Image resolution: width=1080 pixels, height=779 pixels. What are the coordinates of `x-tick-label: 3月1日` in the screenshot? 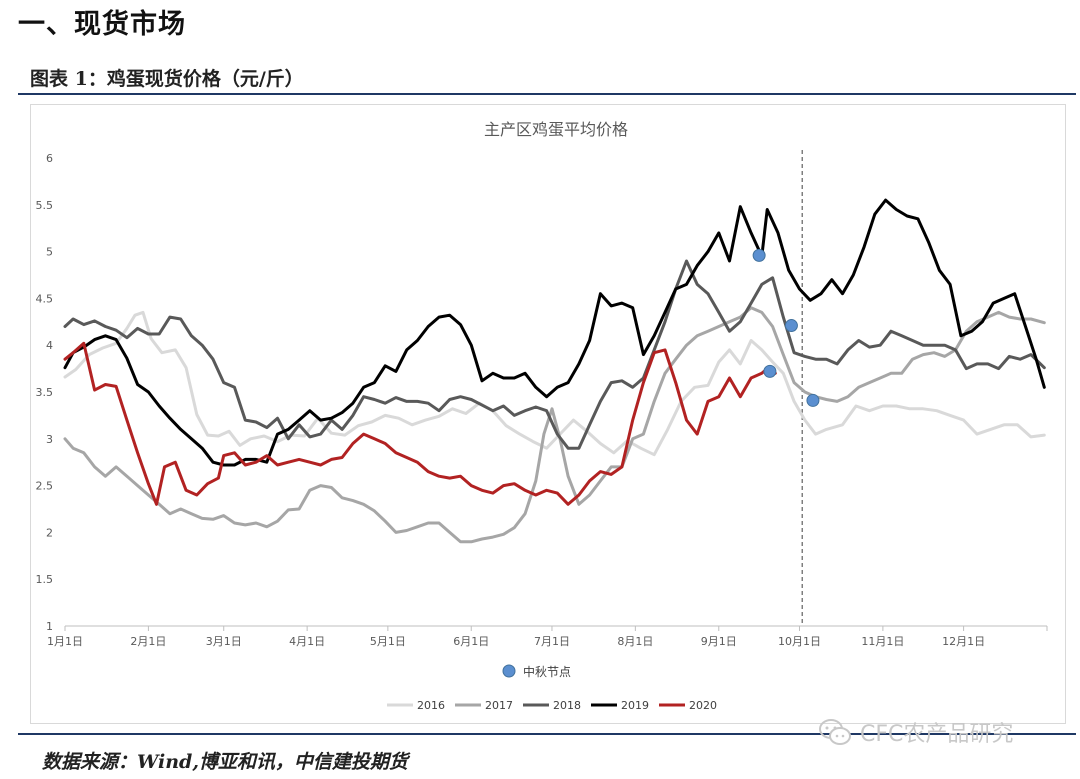 It's located at (224, 641).